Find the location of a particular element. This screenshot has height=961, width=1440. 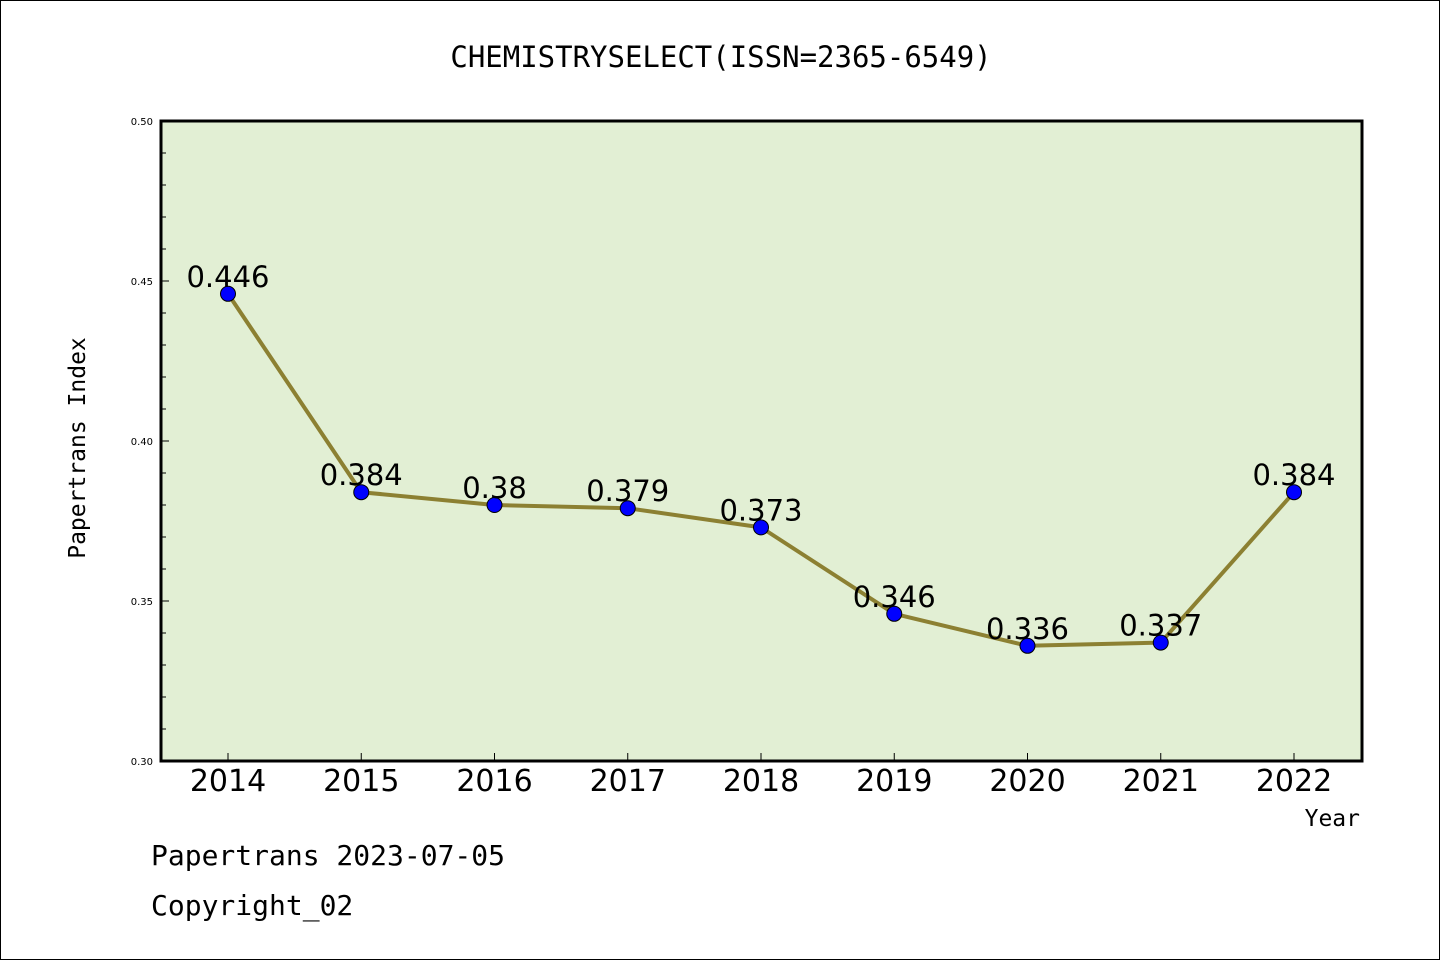

x-tick-label: 2019 is located at coordinates (894, 781).